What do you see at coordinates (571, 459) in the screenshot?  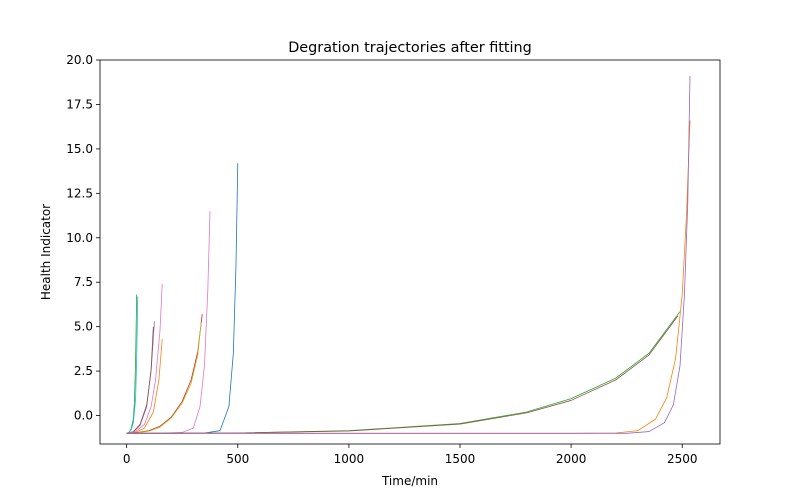 I see `x-tick-label: 2000` at bounding box center [571, 459].